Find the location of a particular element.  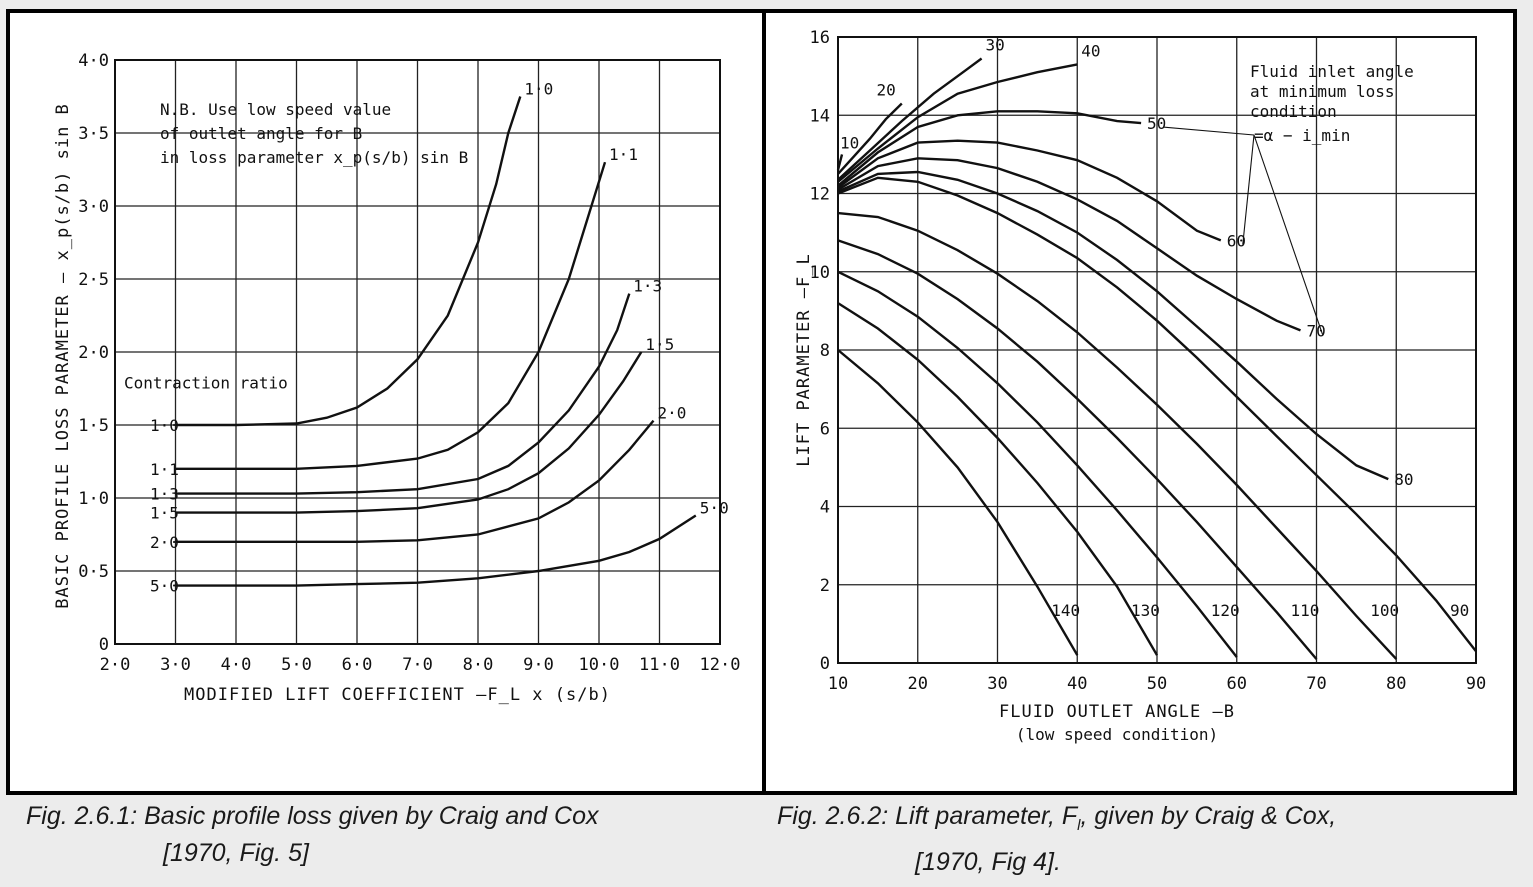

x-tick-label: 5·0 is located at coordinates (296, 665).